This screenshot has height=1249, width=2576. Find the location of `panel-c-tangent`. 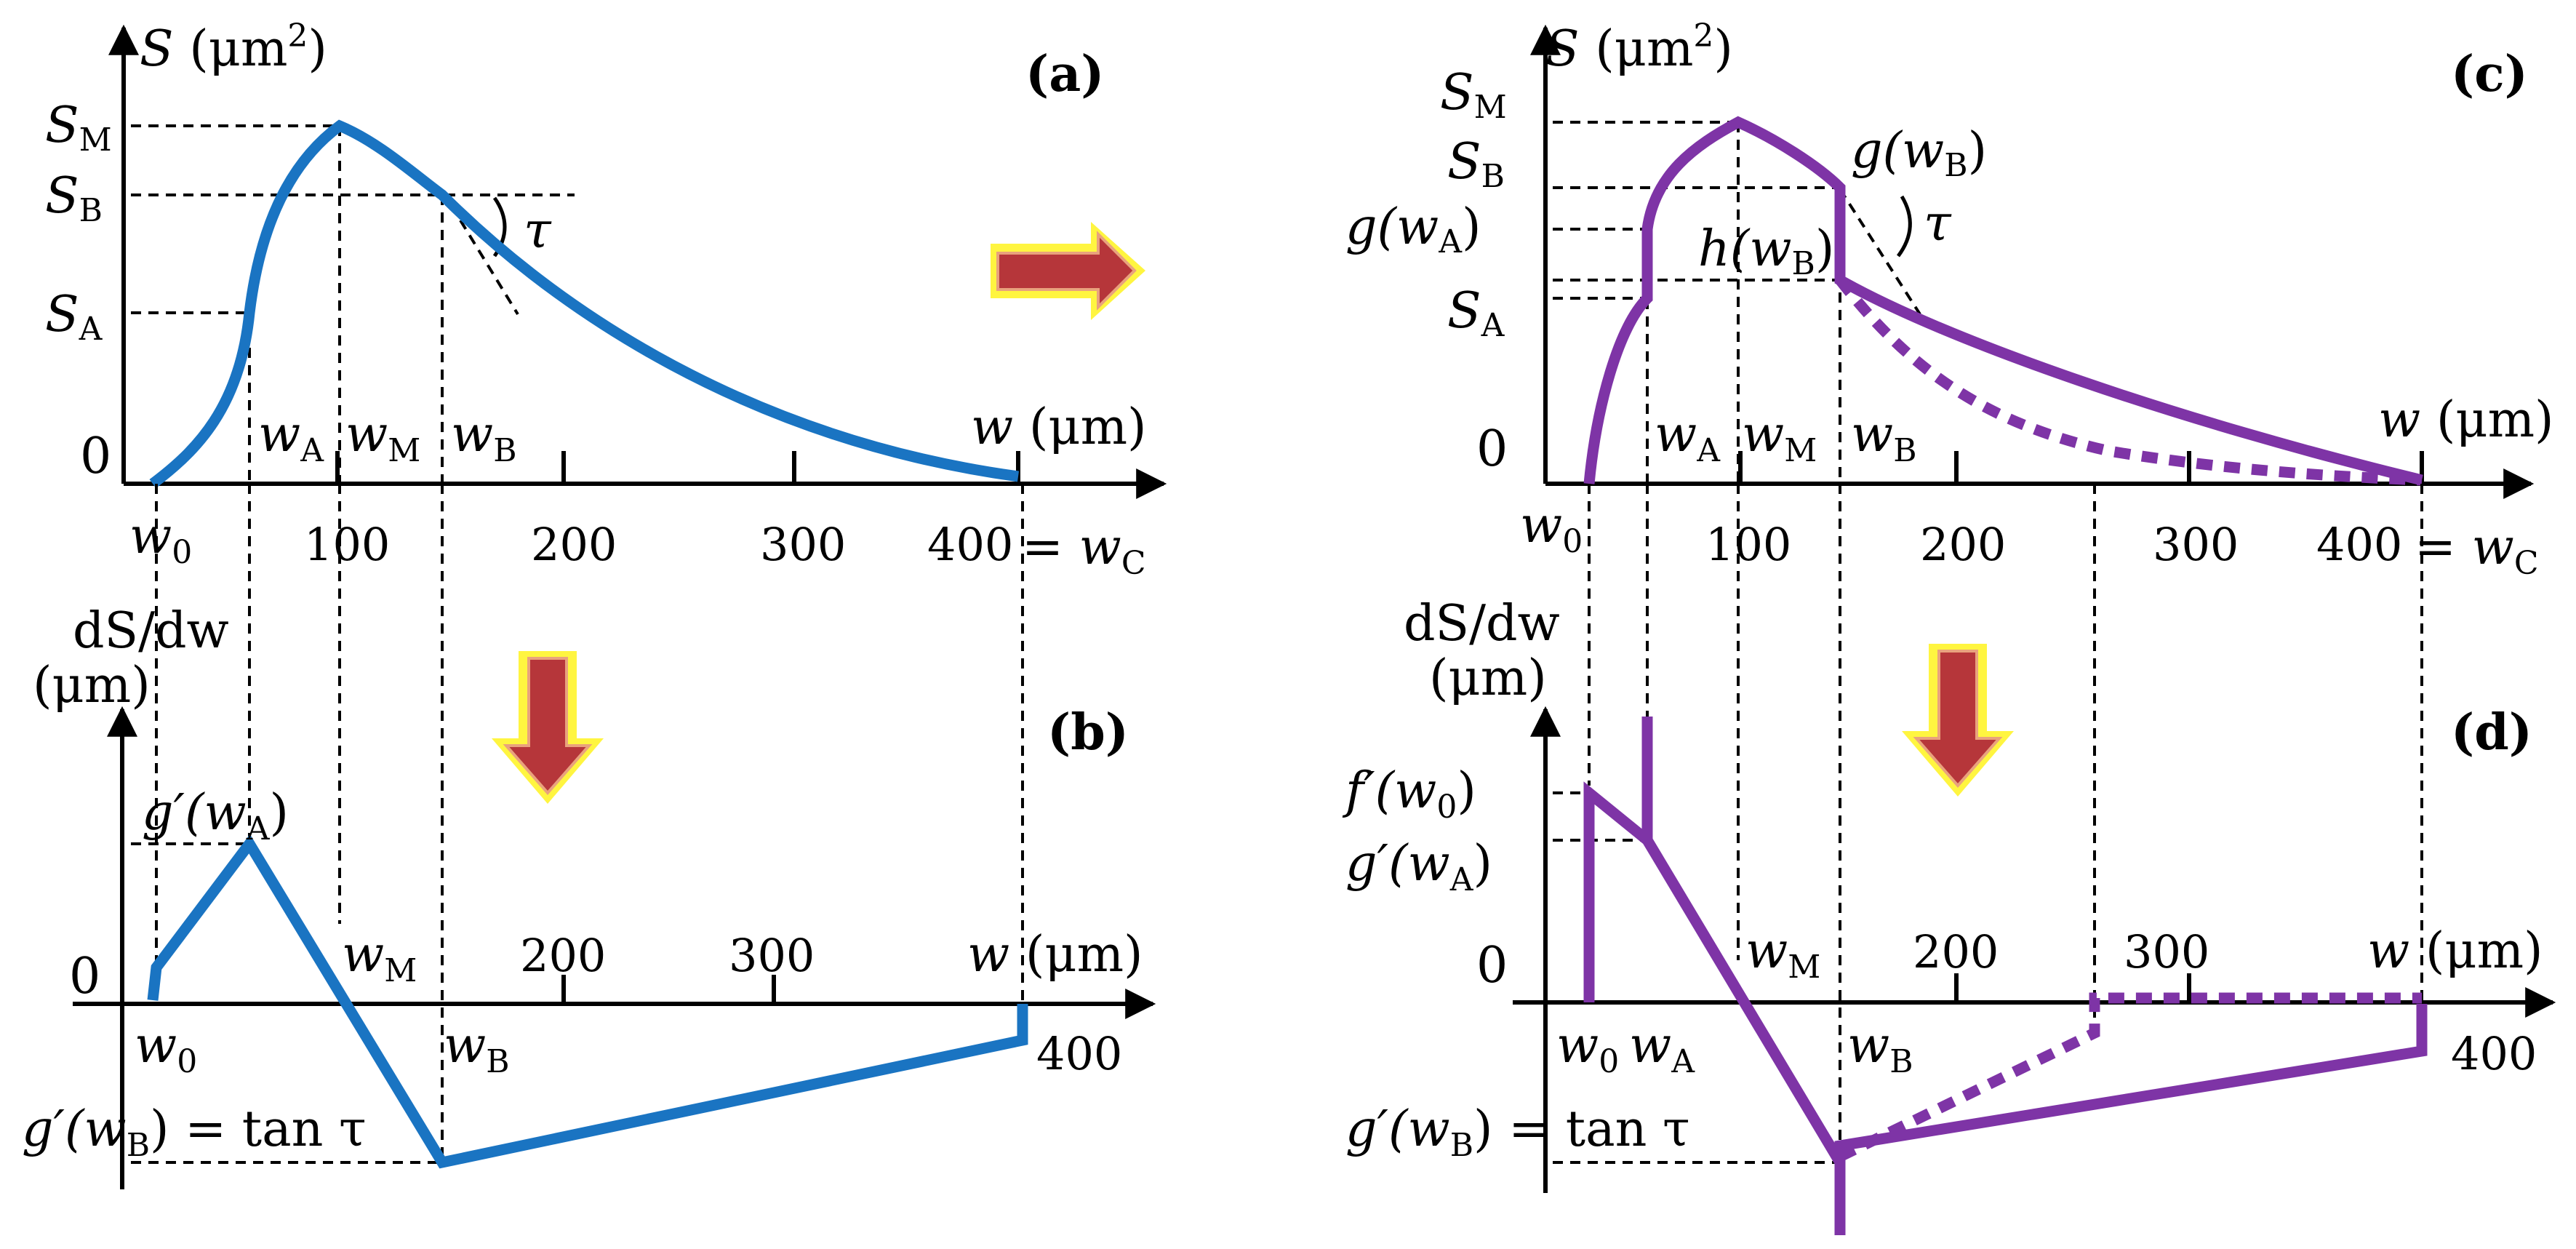

panel-c-tangent is located at coordinates (1880, 252).